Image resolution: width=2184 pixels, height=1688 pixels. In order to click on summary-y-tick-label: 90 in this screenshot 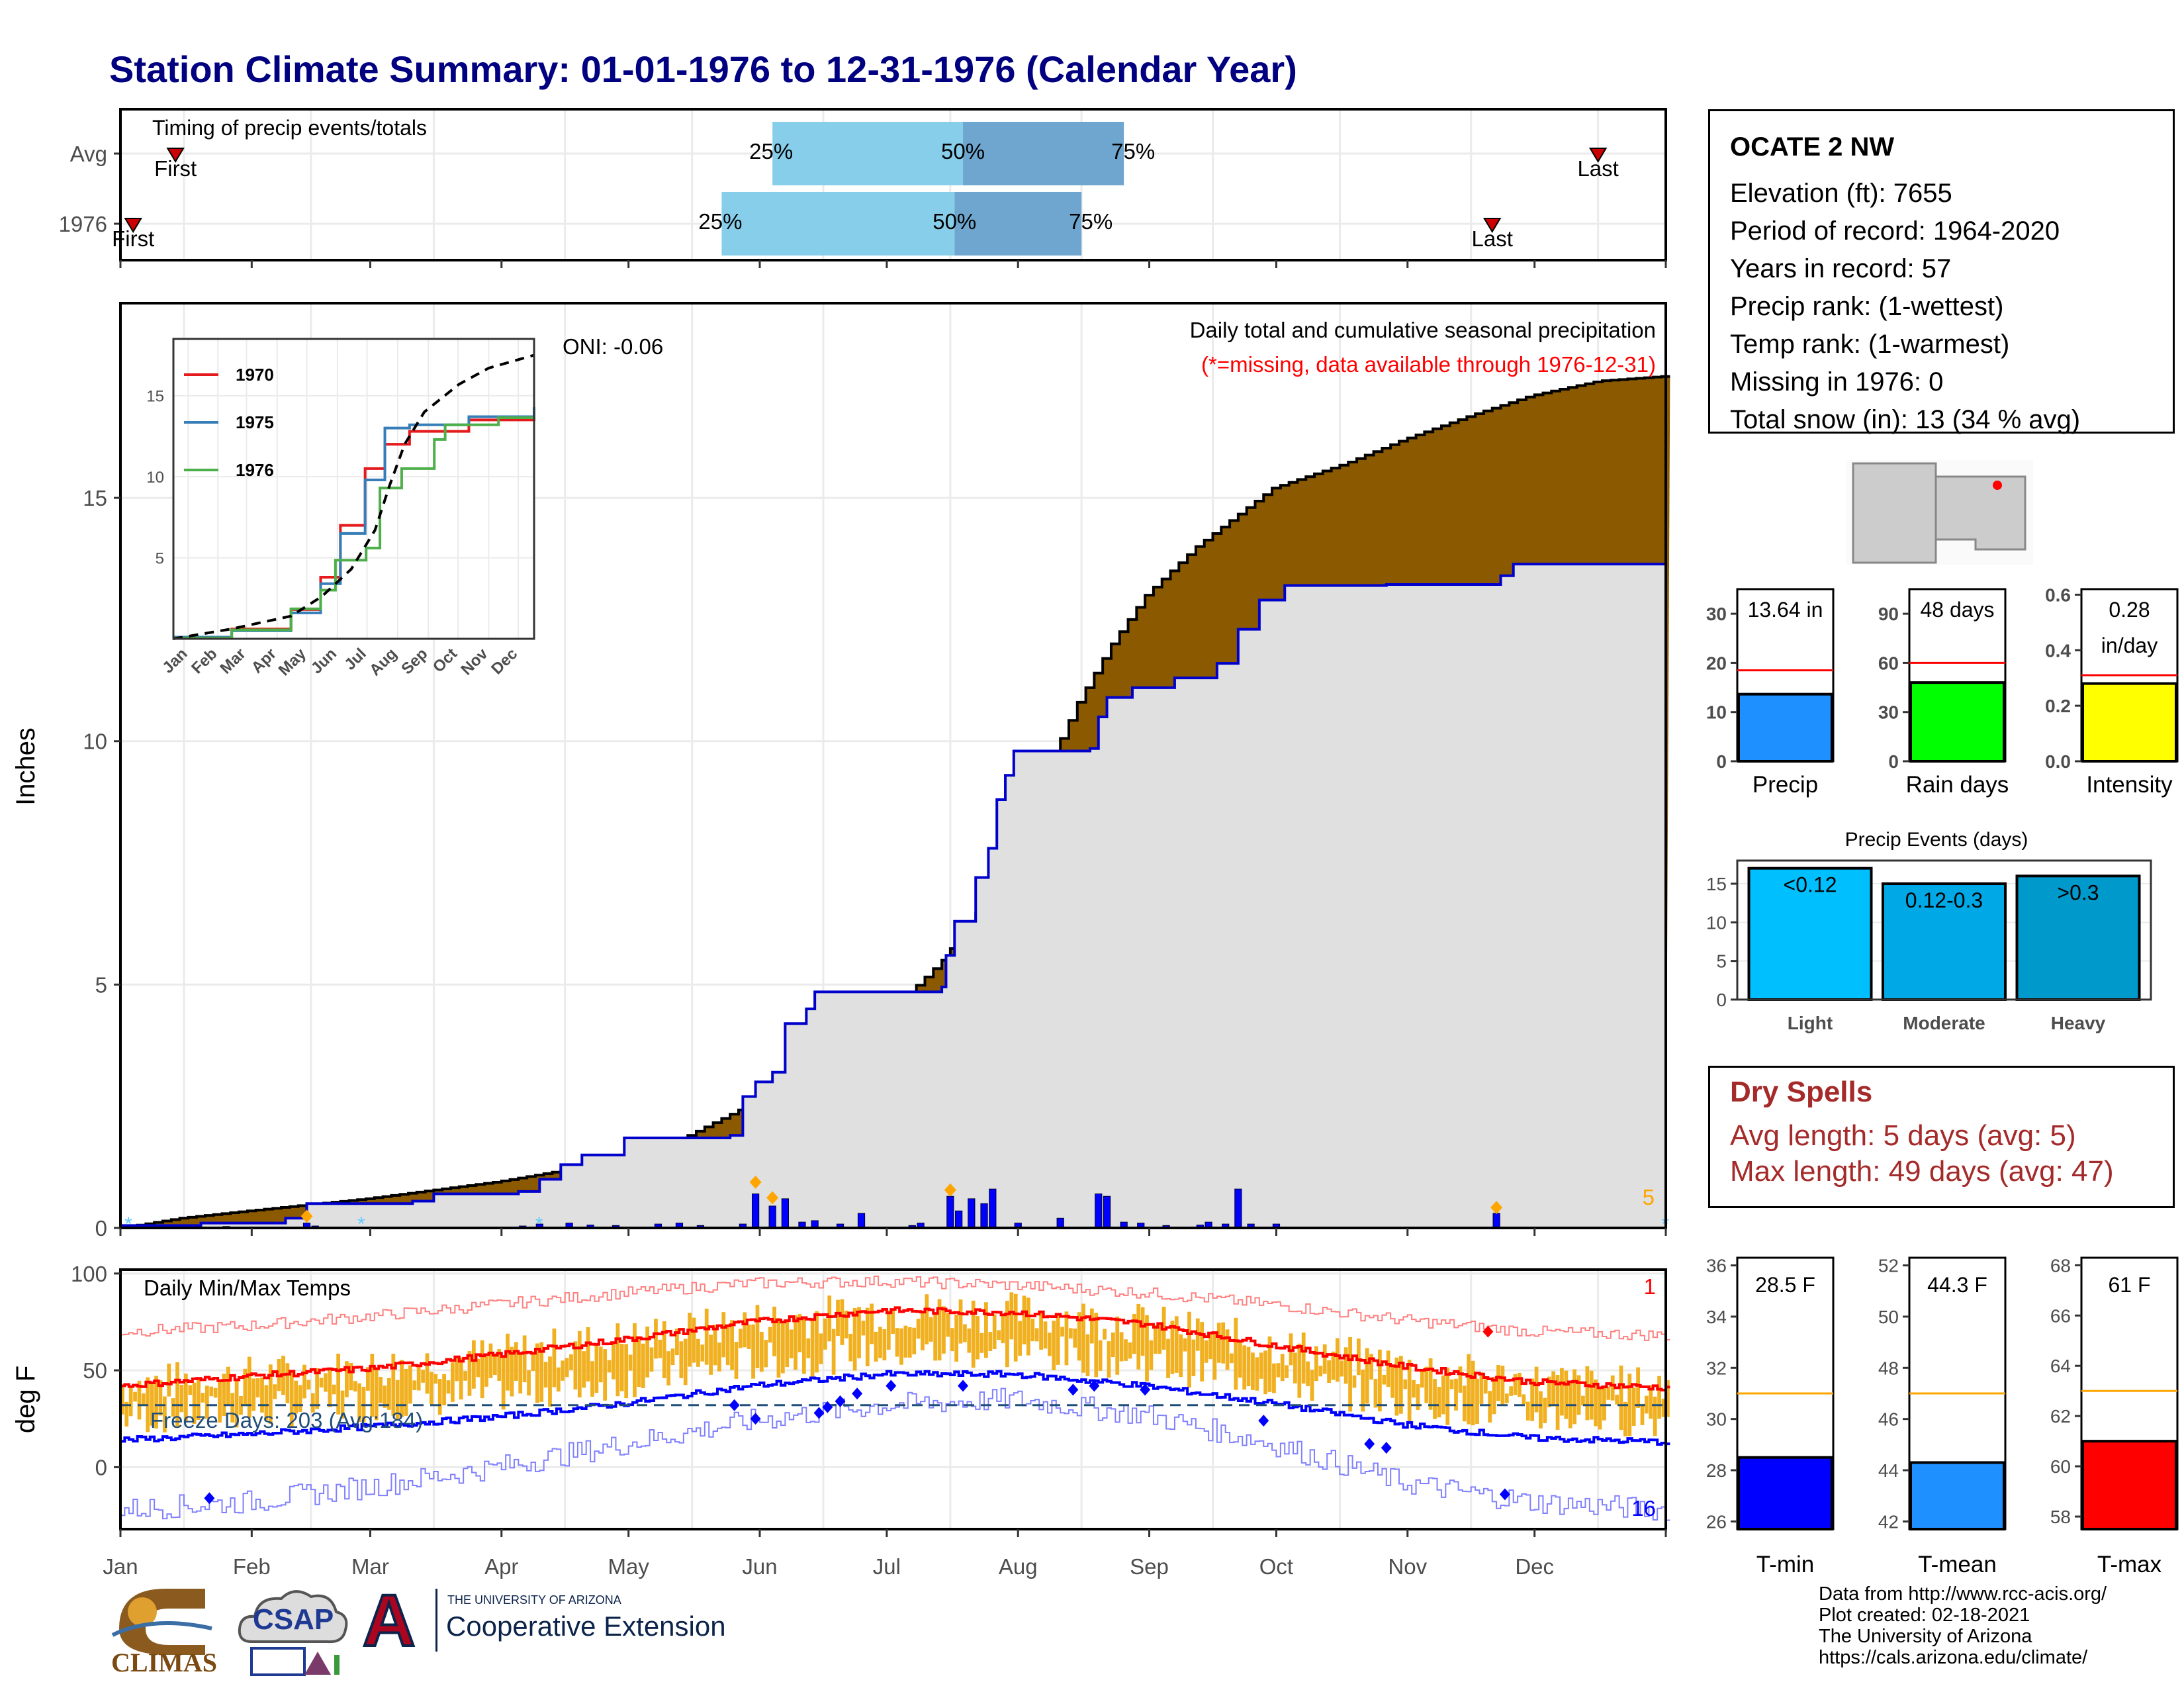, I will do `click(1888, 614)`.